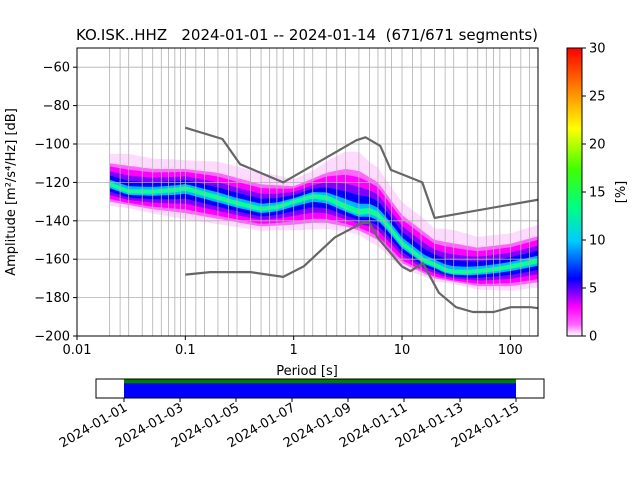  Describe the element at coordinates (597, 193) in the screenshot. I see `colorbar-tick-label: 15` at that location.